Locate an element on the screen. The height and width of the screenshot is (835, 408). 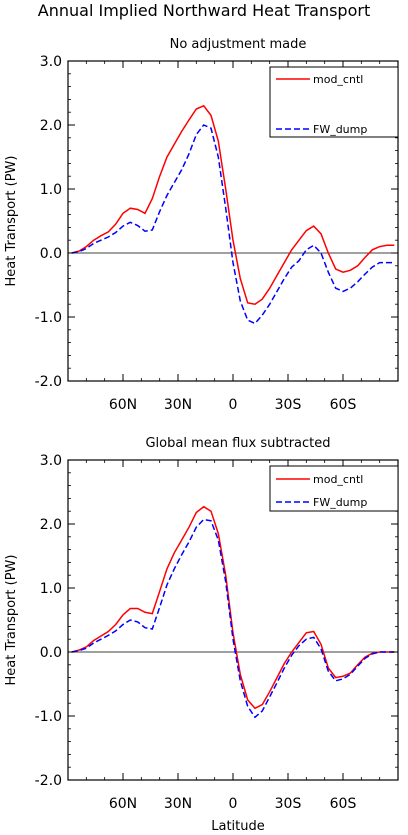
panel-1-xtick-label: 30S is located at coordinates (288, 405).